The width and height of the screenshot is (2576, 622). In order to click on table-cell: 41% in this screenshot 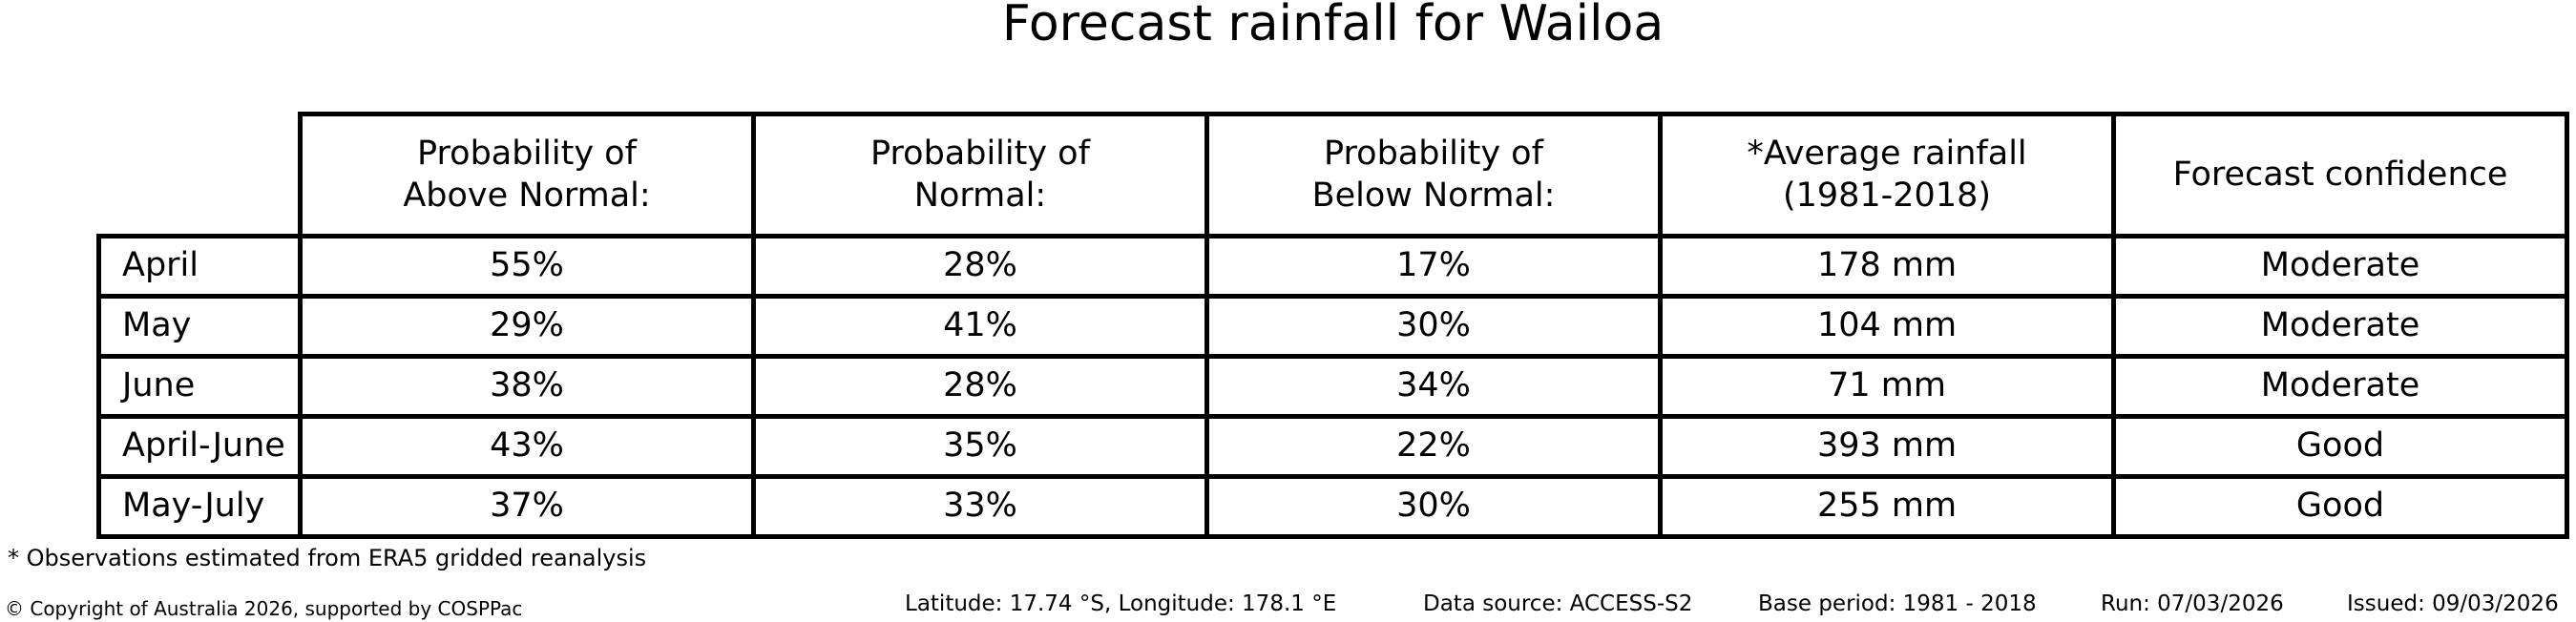, I will do `click(980, 326)`.